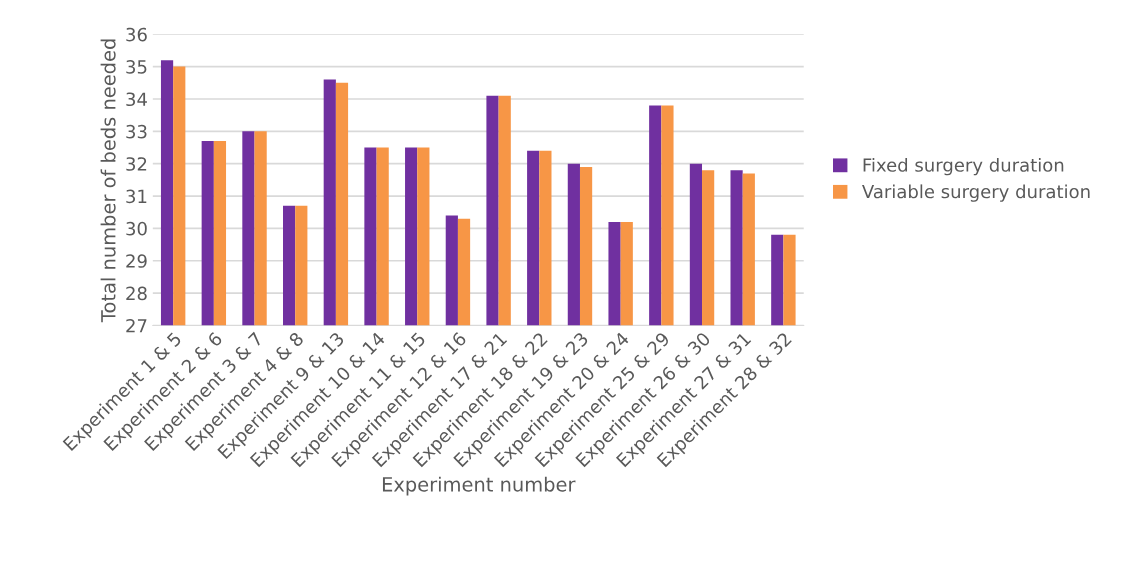 This screenshot has width=1132, height=571. Describe the element at coordinates (136, 67) in the screenshot. I see `y-tick-label: 35` at that location.